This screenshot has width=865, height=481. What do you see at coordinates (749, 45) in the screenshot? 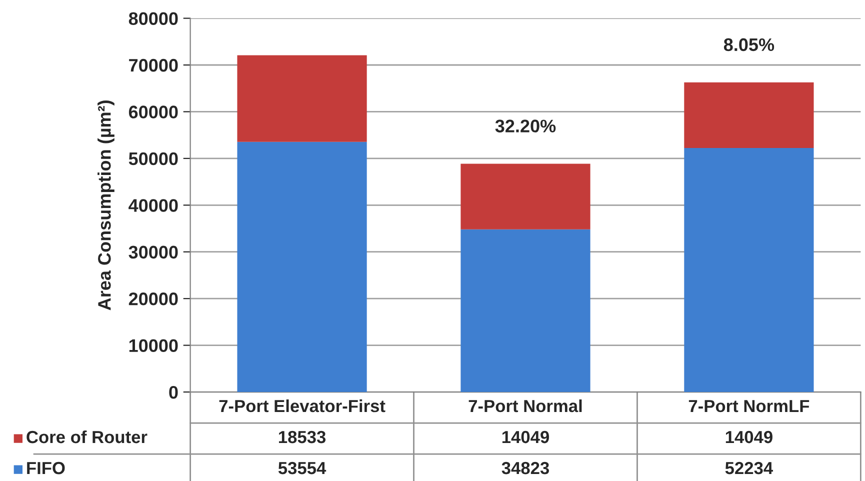
I see `annotation: 8.05%` at bounding box center [749, 45].